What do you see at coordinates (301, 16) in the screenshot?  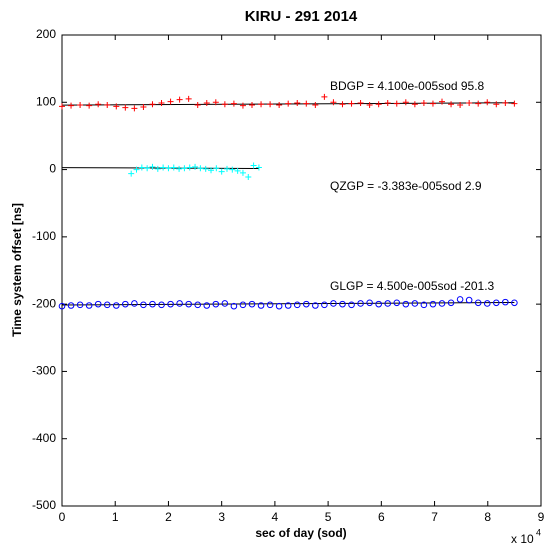 I see `chart-title: KIRU - 291 2014` at bounding box center [301, 16].